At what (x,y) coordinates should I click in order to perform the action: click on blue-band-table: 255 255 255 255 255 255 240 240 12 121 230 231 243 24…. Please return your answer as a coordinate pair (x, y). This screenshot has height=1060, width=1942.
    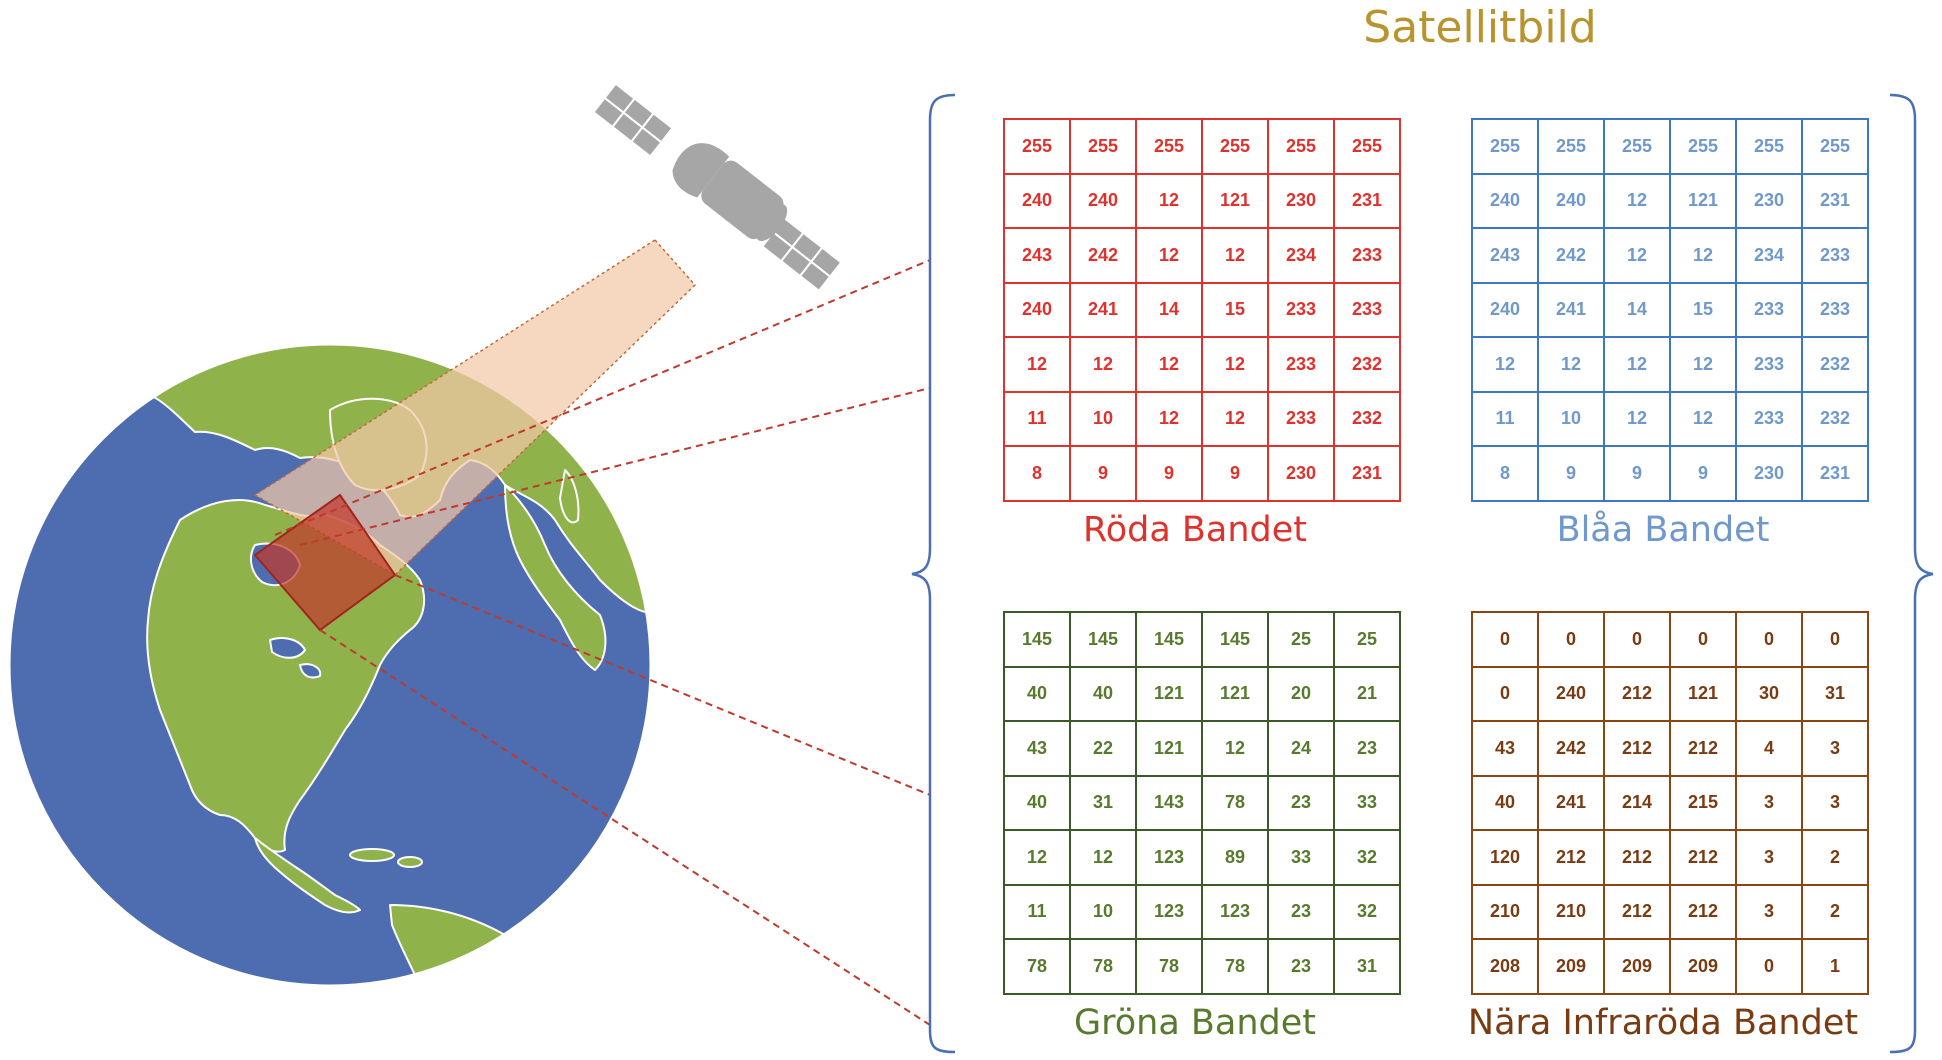
    Looking at the image, I should click on (1670, 310).